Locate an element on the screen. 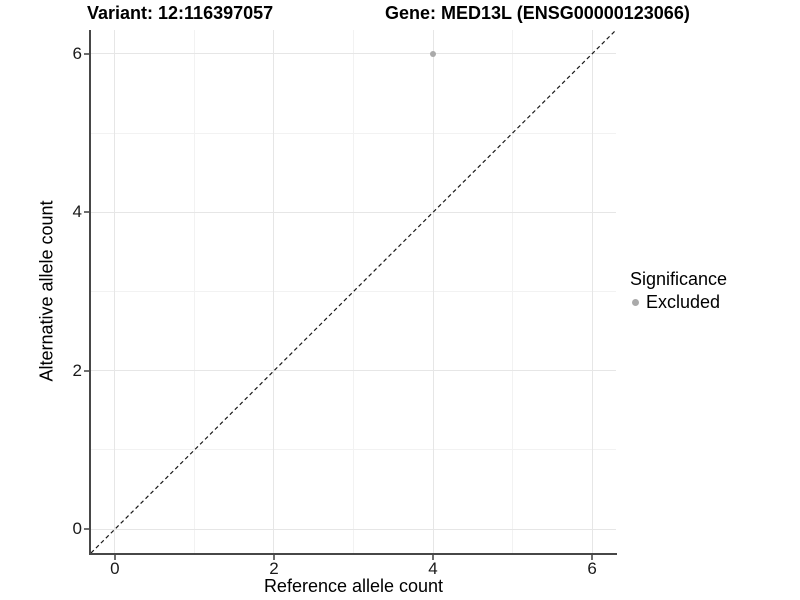 The image size is (800, 600). plot-title-gene: Gene: MED13L (ENSG00000123066) is located at coordinates (537, 13).